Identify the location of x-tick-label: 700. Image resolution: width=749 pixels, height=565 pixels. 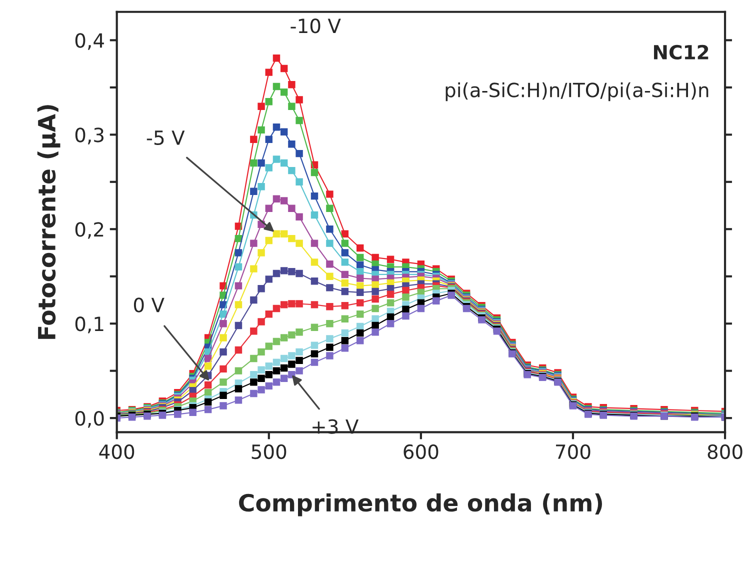
(573, 452).